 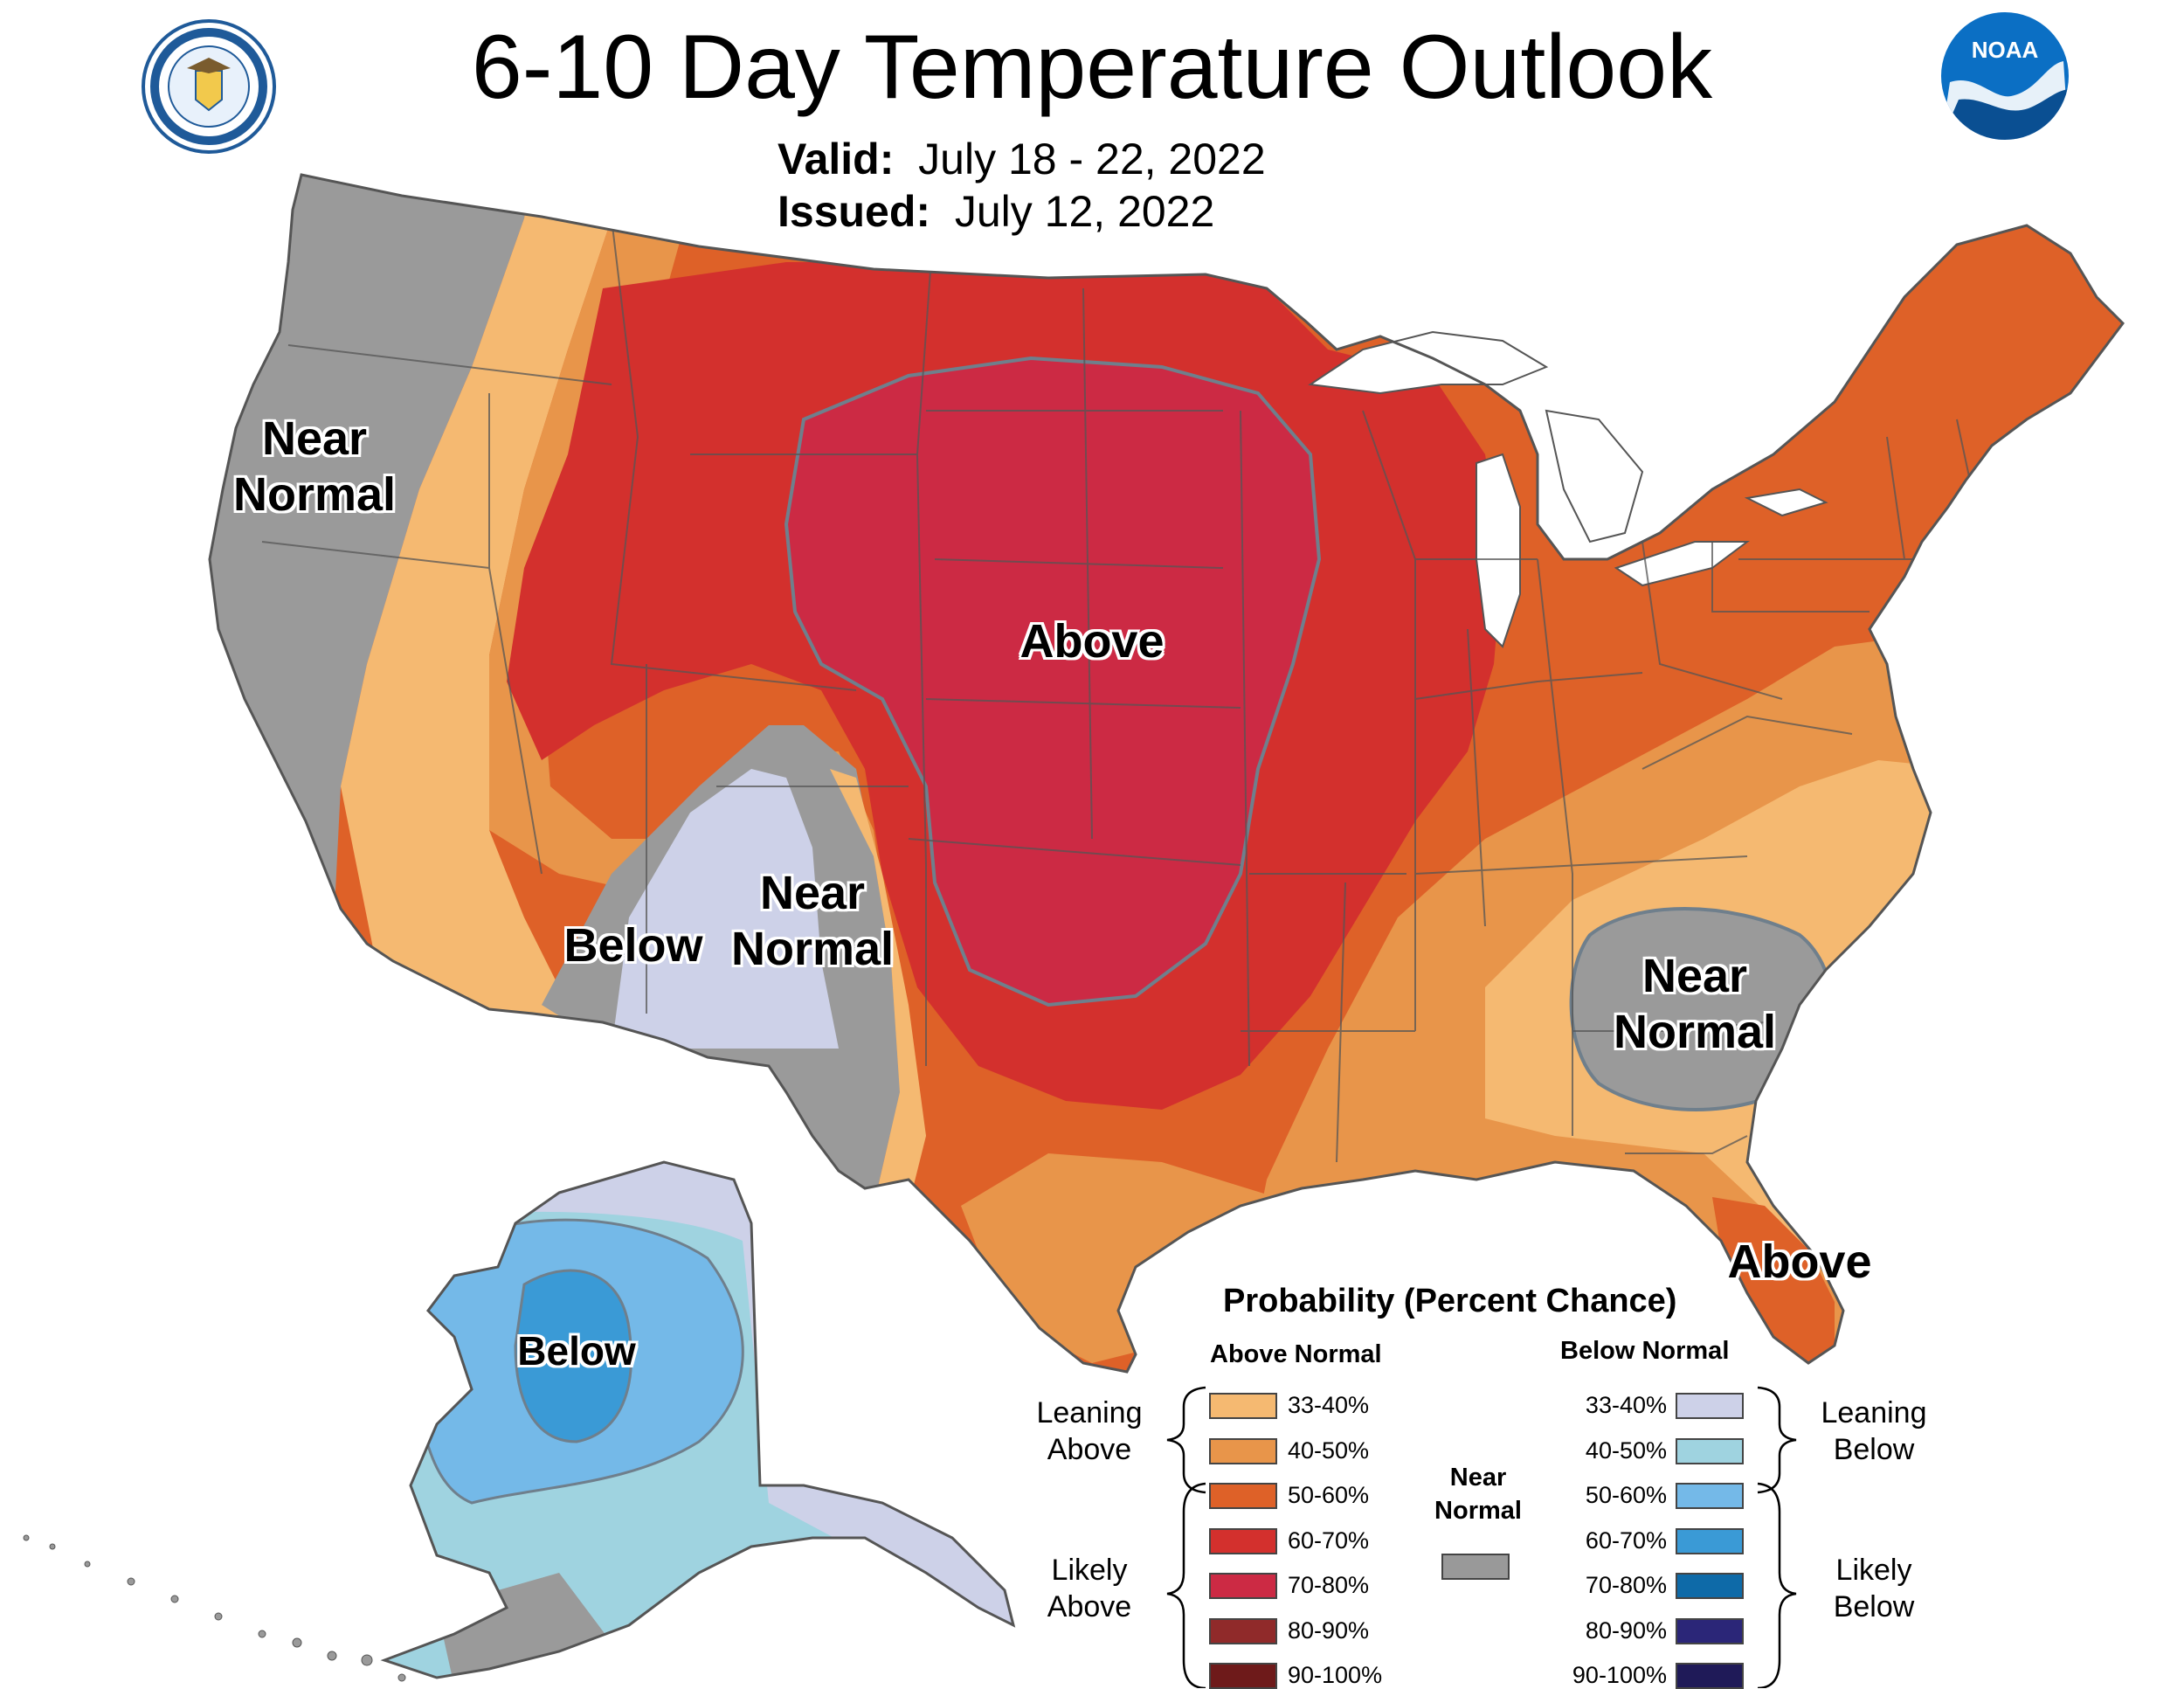 What do you see at coordinates (1092, 641) in the screenshot?
I see `label-central-above: Above` at bounding box center [1092, 641].